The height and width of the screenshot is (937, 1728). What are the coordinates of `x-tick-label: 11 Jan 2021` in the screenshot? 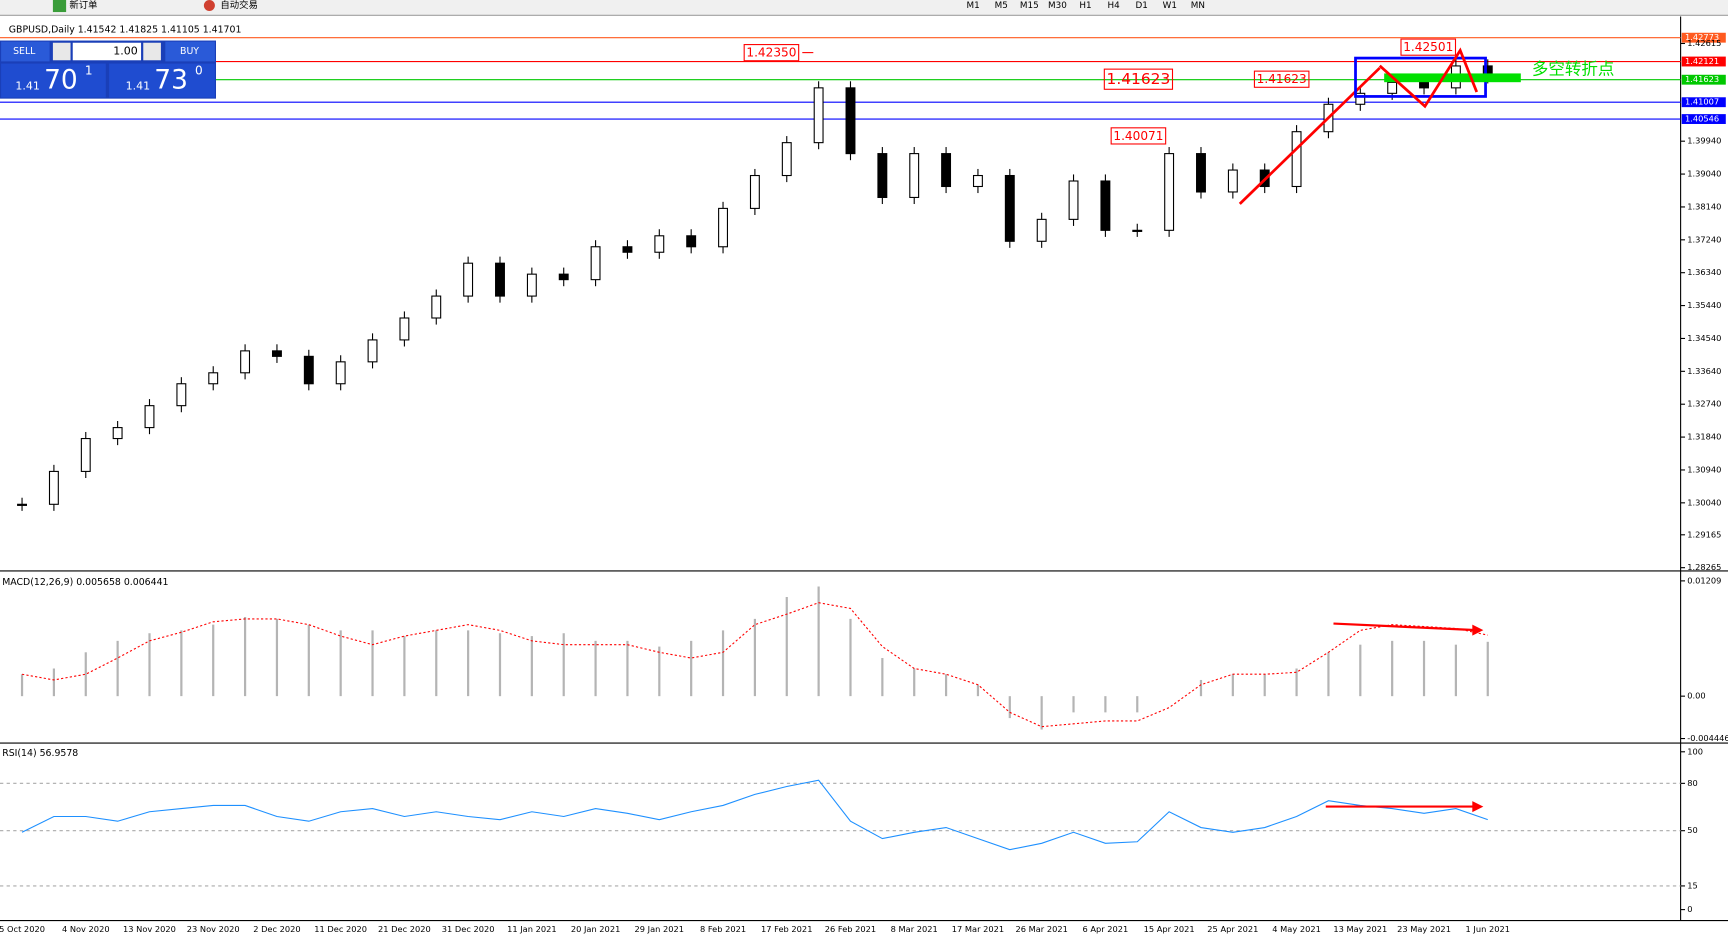 It's located at (532, 929).